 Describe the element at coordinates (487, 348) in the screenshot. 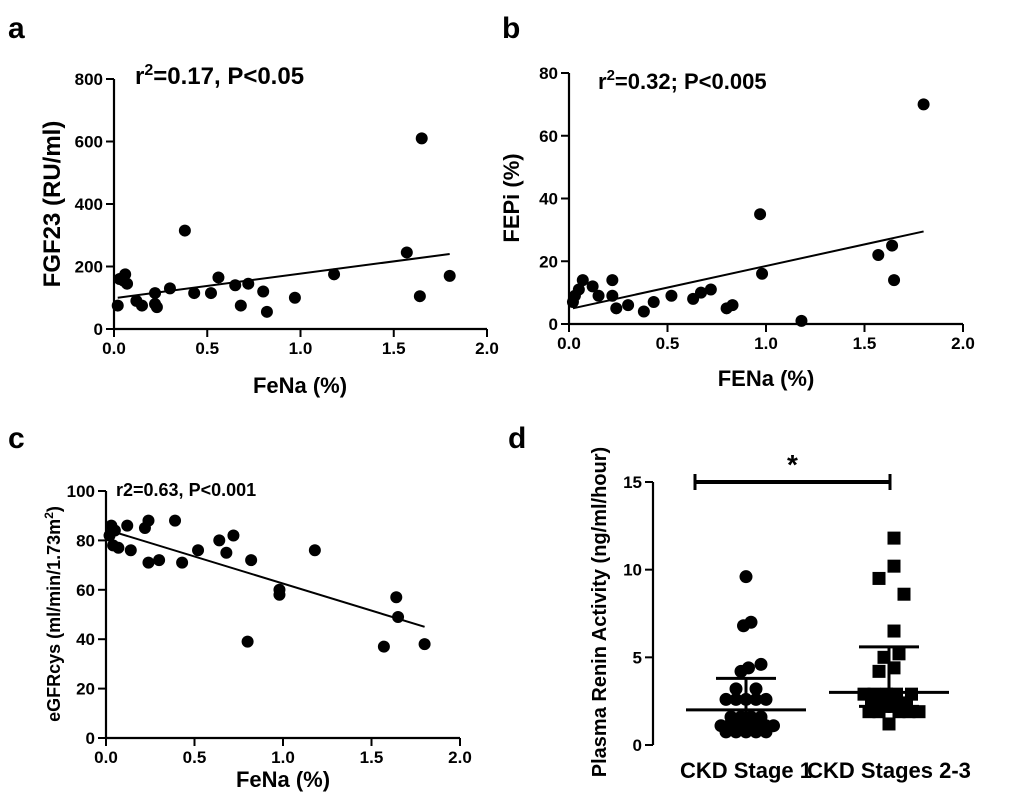

I see `x-tick-label: 2.0` at that location.